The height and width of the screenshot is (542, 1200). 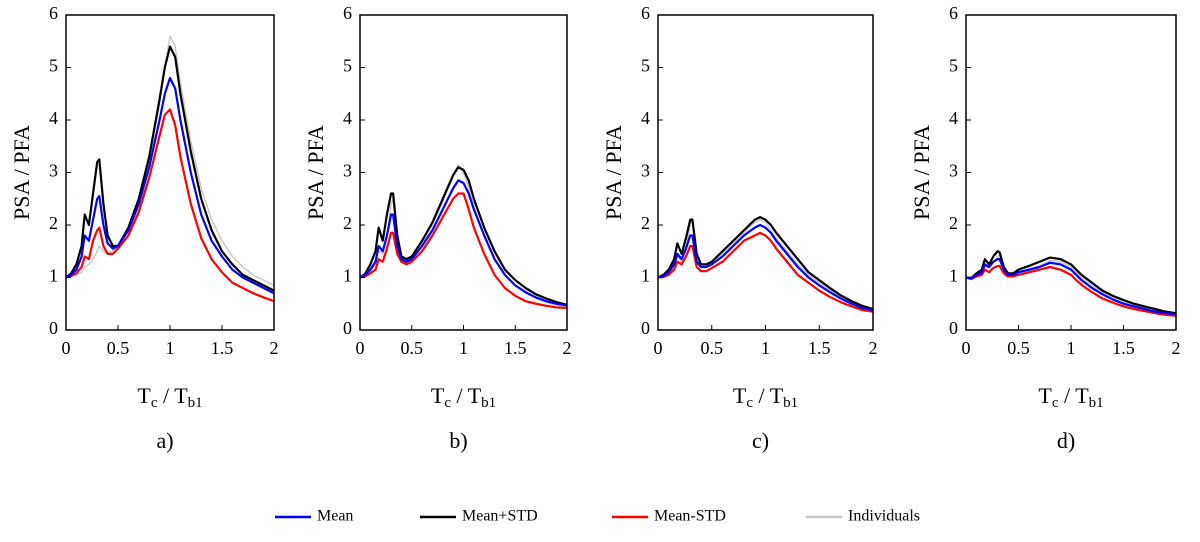 What do you see at coordinates (164, 440) in the screenshot?
I see `panel-label: a)` at bounding box center [164, 440].